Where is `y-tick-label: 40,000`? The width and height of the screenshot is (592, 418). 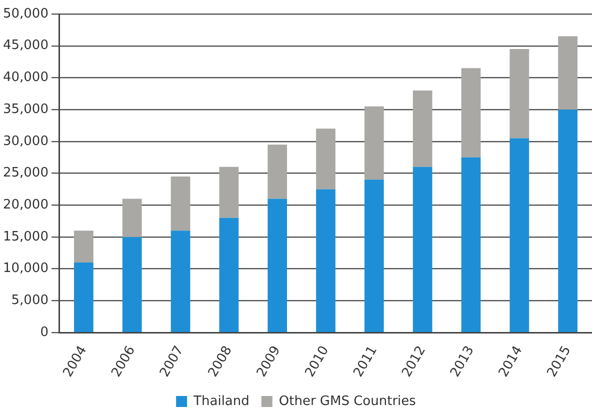 y-tick-label: 40,000 is located at coordinates (25, 78).